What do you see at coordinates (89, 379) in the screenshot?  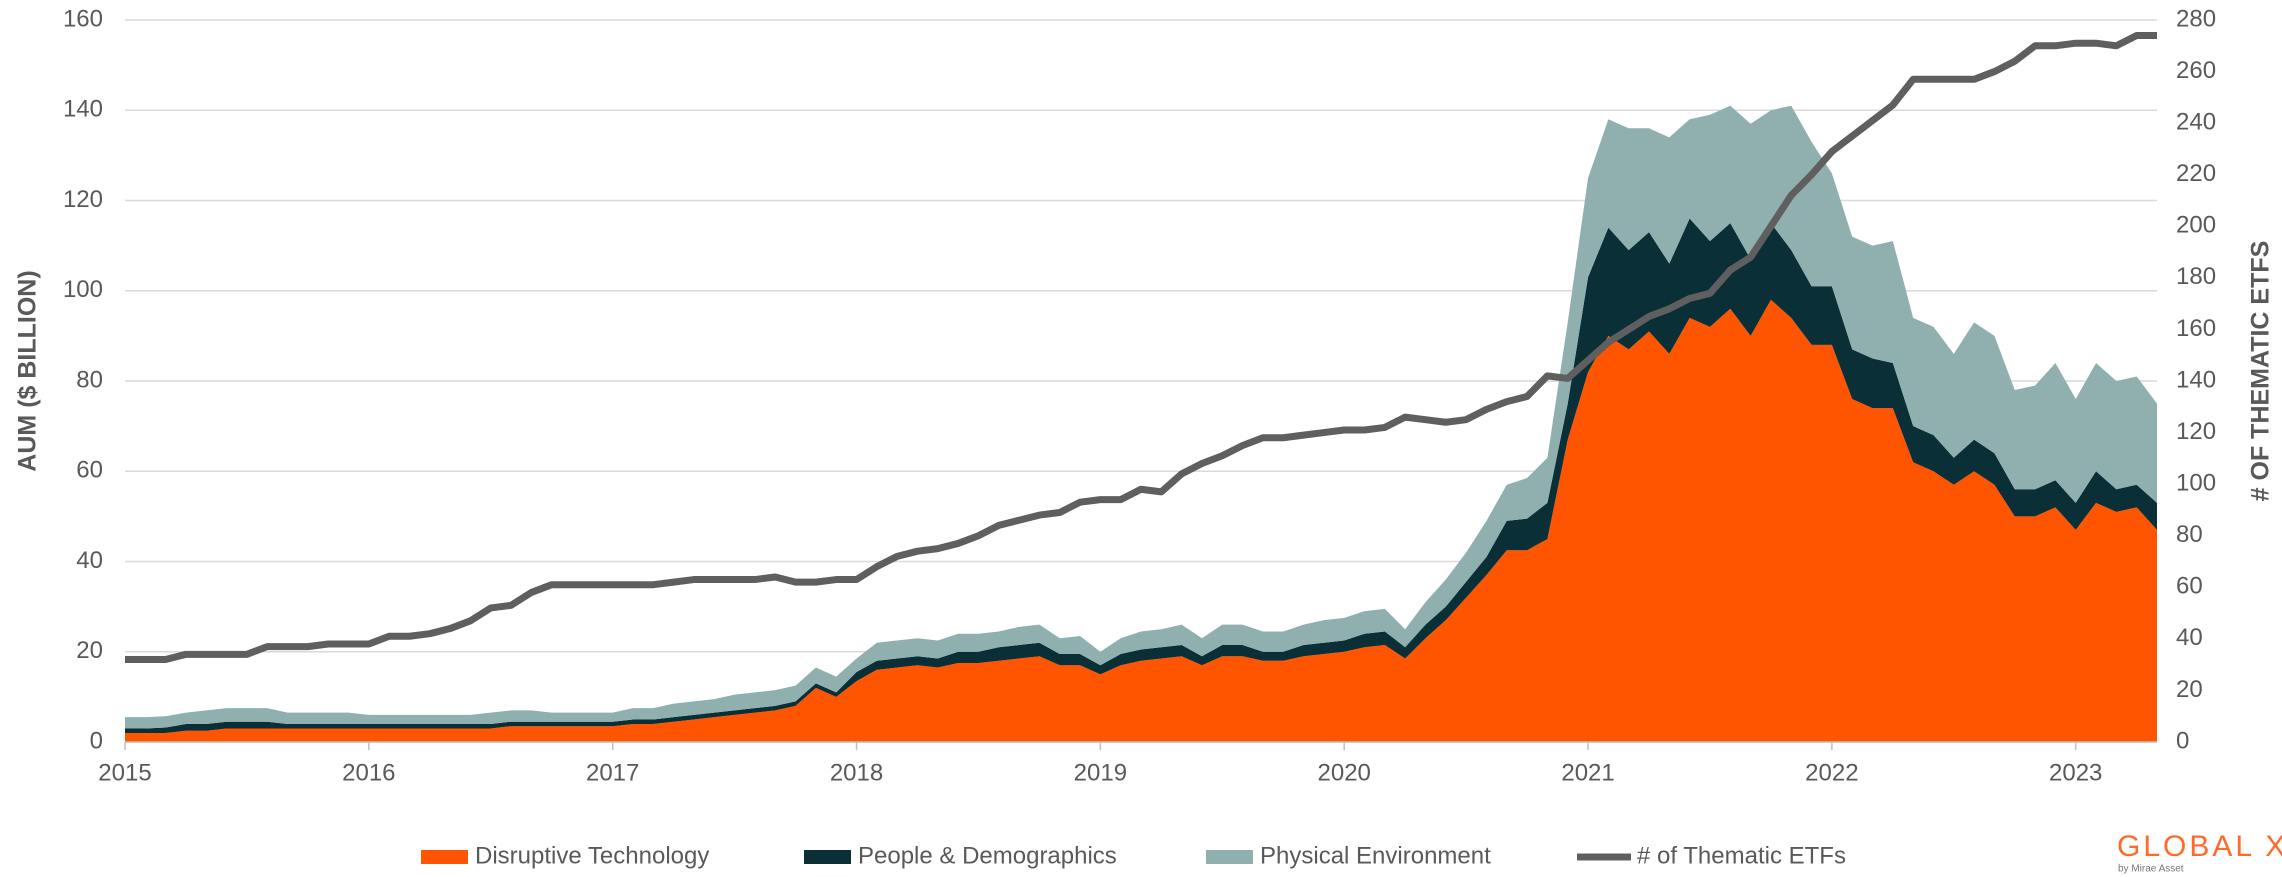 I see `y-tick-label: 80` at bounding box center [89, 379].